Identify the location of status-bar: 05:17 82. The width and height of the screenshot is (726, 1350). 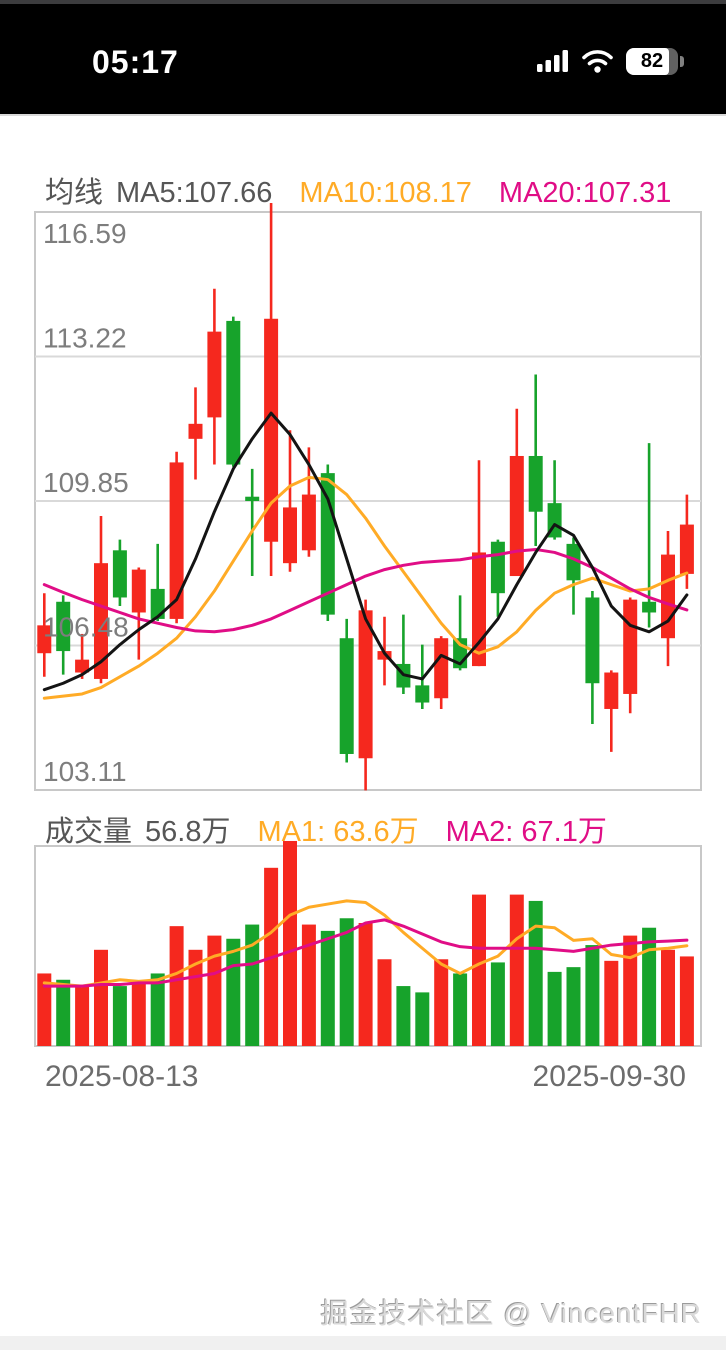
(363, 58).